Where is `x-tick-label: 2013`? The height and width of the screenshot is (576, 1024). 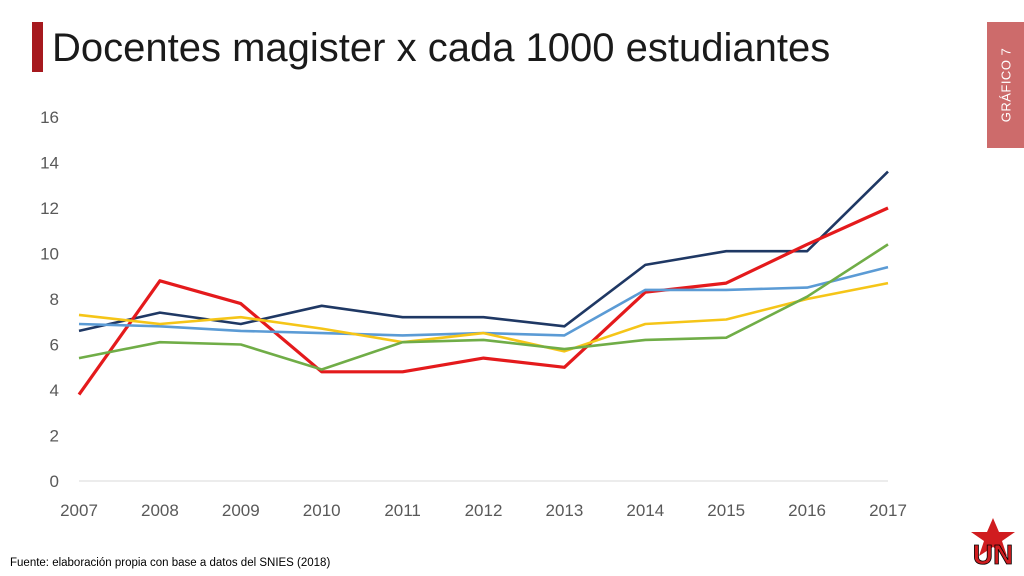
x-tick-label: 2013 is located at coordinates (564, 510).